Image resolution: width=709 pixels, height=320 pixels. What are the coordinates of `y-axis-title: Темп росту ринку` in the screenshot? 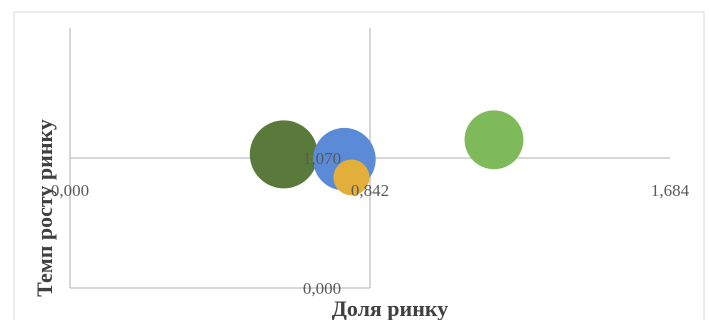 It's located at (44, 208).